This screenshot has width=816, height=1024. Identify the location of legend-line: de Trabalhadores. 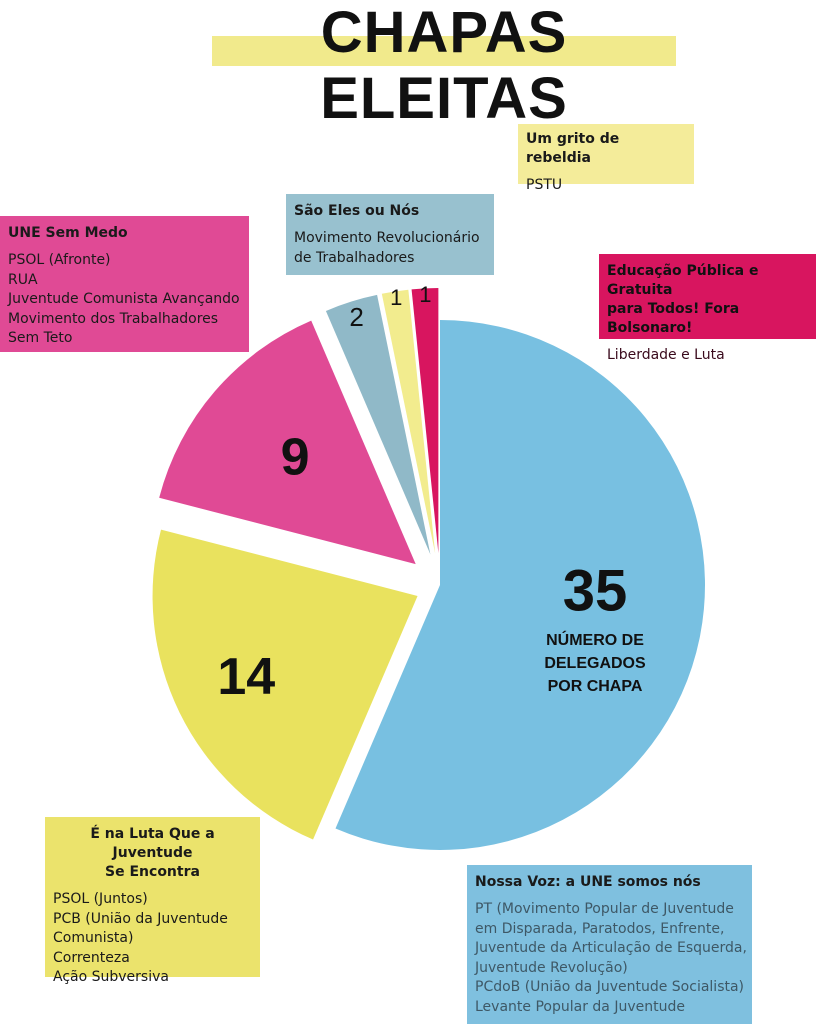
(354, 257).